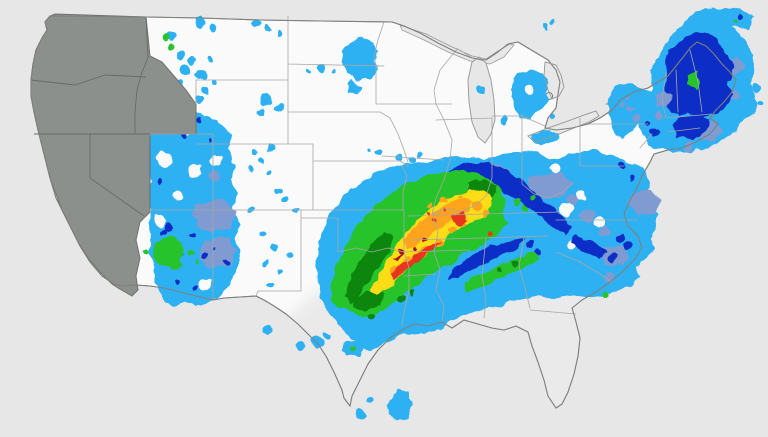 This screenshot has width=768, height=437. I want to click on new-england-snow-core, so click(699, 74).